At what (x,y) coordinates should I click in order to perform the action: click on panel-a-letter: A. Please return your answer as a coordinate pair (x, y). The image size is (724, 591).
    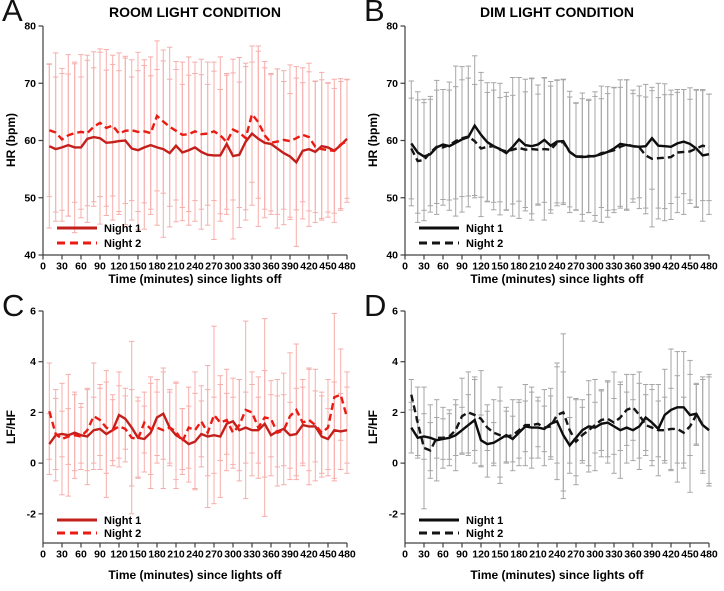
    Looking at the image, I should click on (12, 14).